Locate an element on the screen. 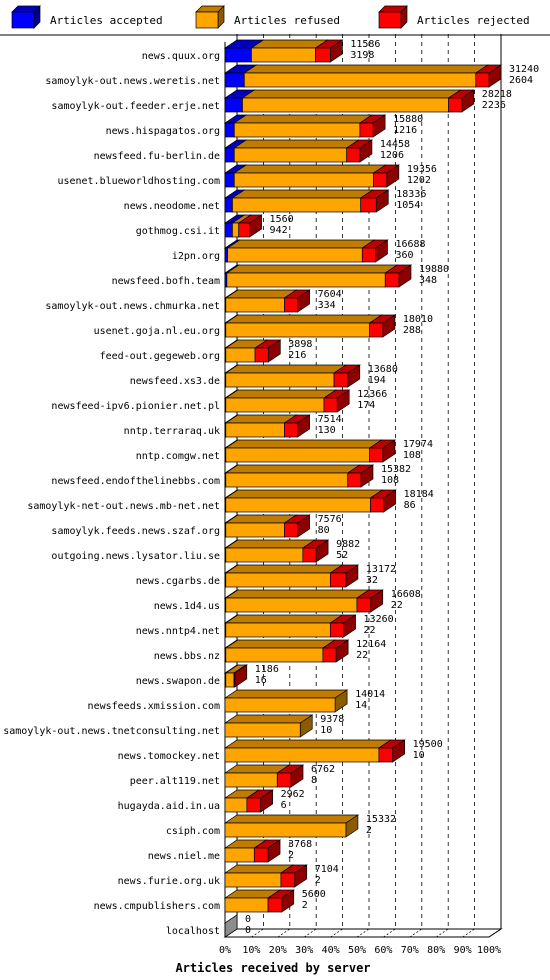  legend-label-2: Articles rejected is located at coordinates (473, 20).